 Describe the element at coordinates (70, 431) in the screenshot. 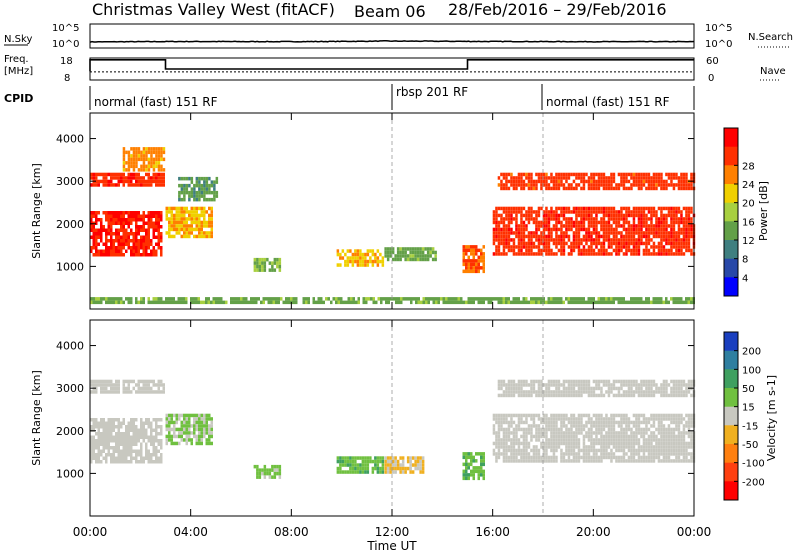

I see `y-tick-label: 2000` at that location.